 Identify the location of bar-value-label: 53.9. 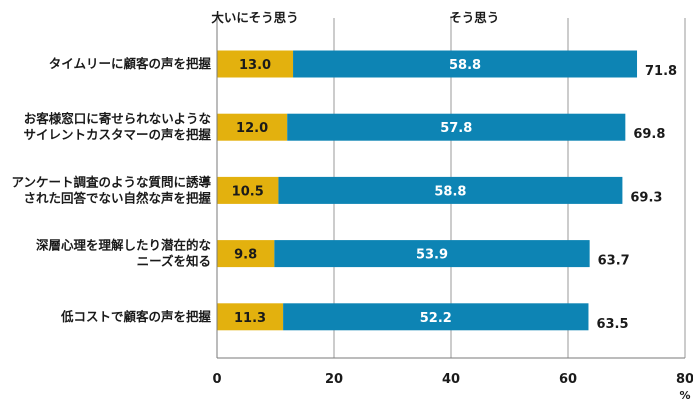
(432, 255).